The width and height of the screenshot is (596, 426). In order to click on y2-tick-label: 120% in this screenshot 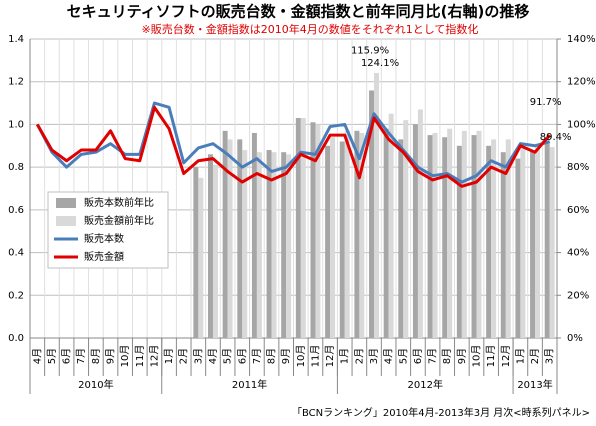, I will do `click(581, 82)`.